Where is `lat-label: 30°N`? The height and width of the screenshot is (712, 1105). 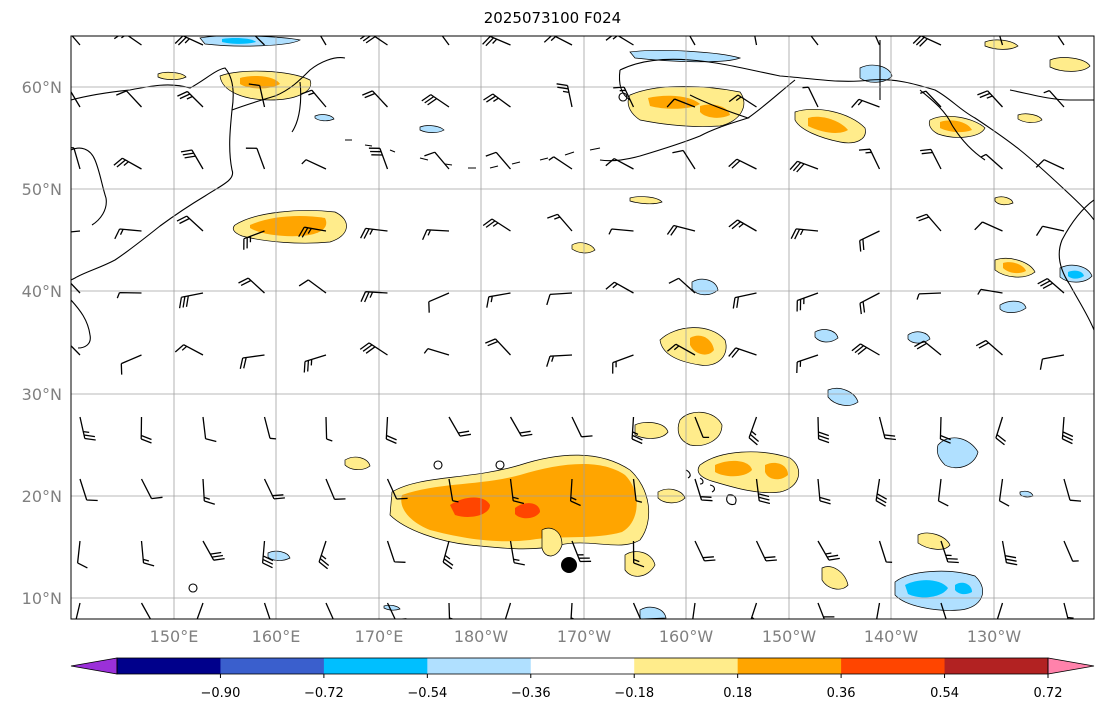 lat-label: 30°N is located at coordinates (42, 394).